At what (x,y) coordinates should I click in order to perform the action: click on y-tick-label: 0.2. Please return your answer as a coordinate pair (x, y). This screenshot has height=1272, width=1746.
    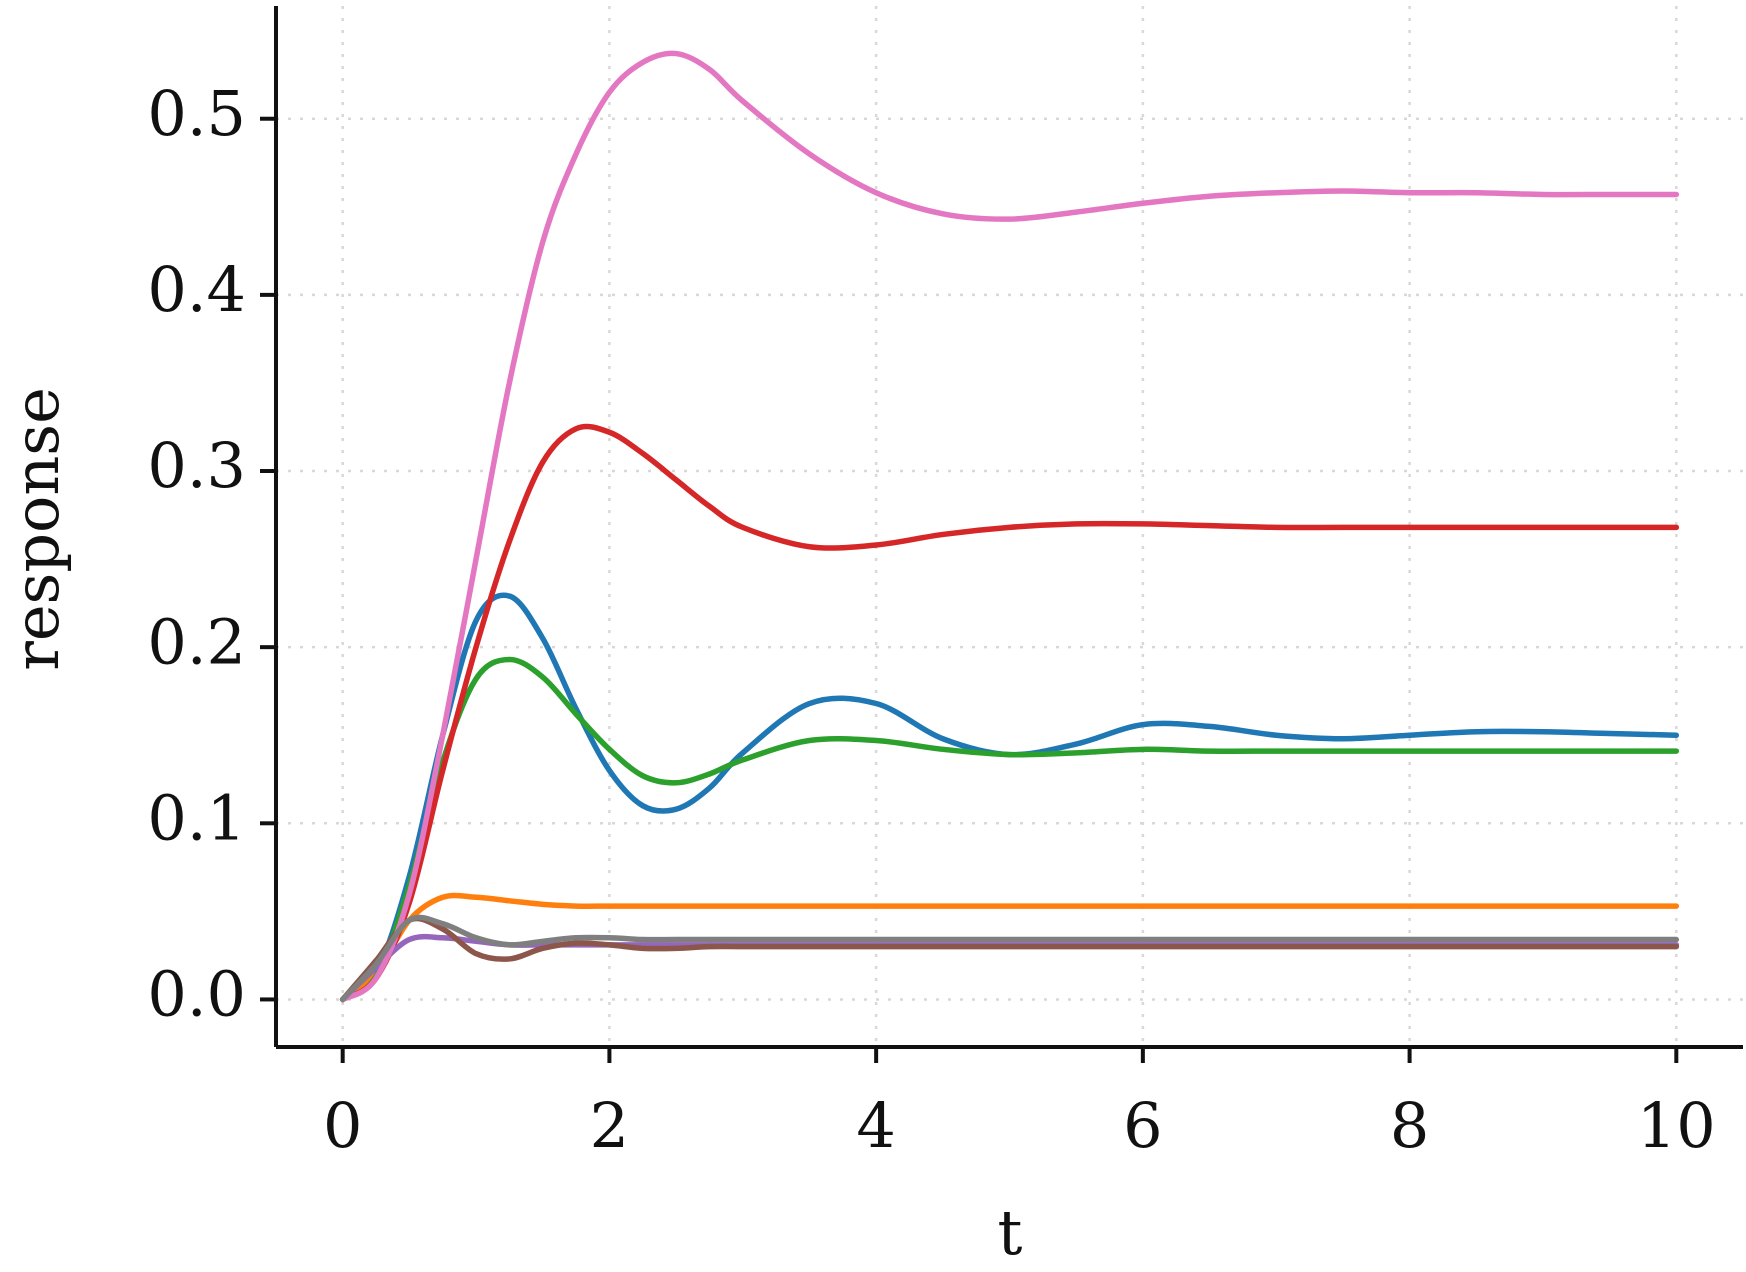
    Looking at the image, I should click on (196, 641).